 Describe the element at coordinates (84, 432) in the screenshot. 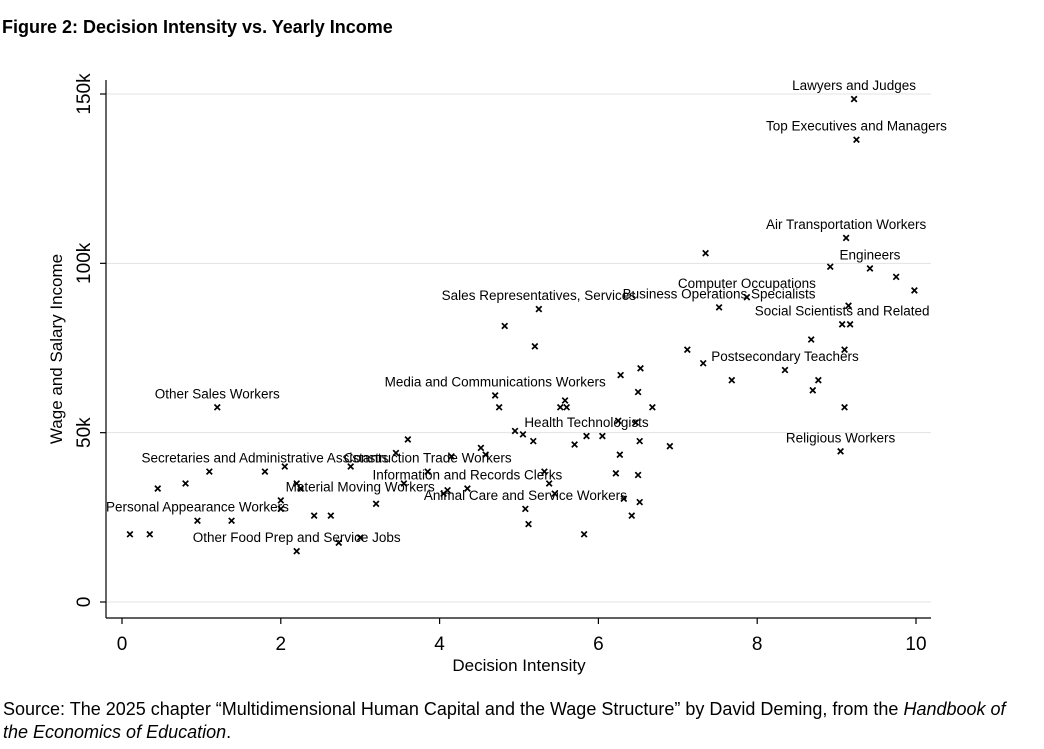

I see `y-tick-label: 50k` at that location.